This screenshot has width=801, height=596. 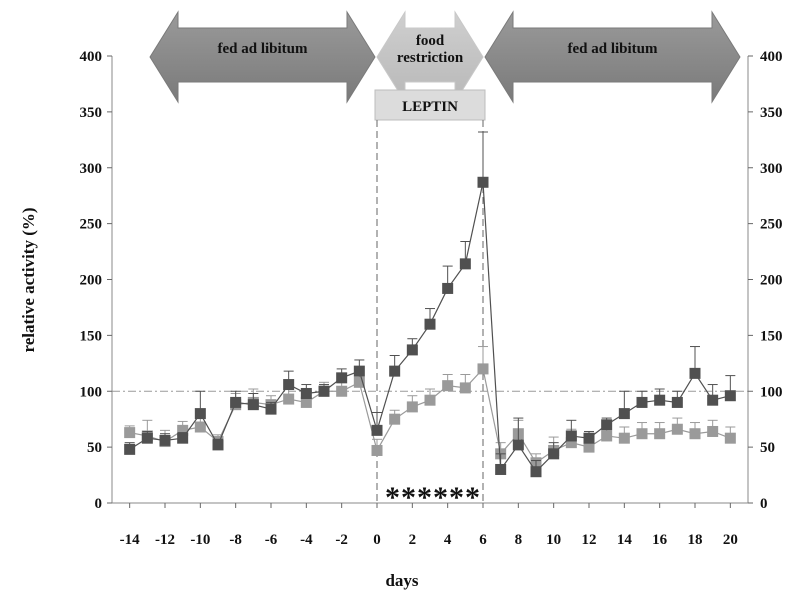 What do you see at coordinates (91, 336) in the screenshot?
I see `y-tick-label-left: 150` at bounding box center [91, 336].